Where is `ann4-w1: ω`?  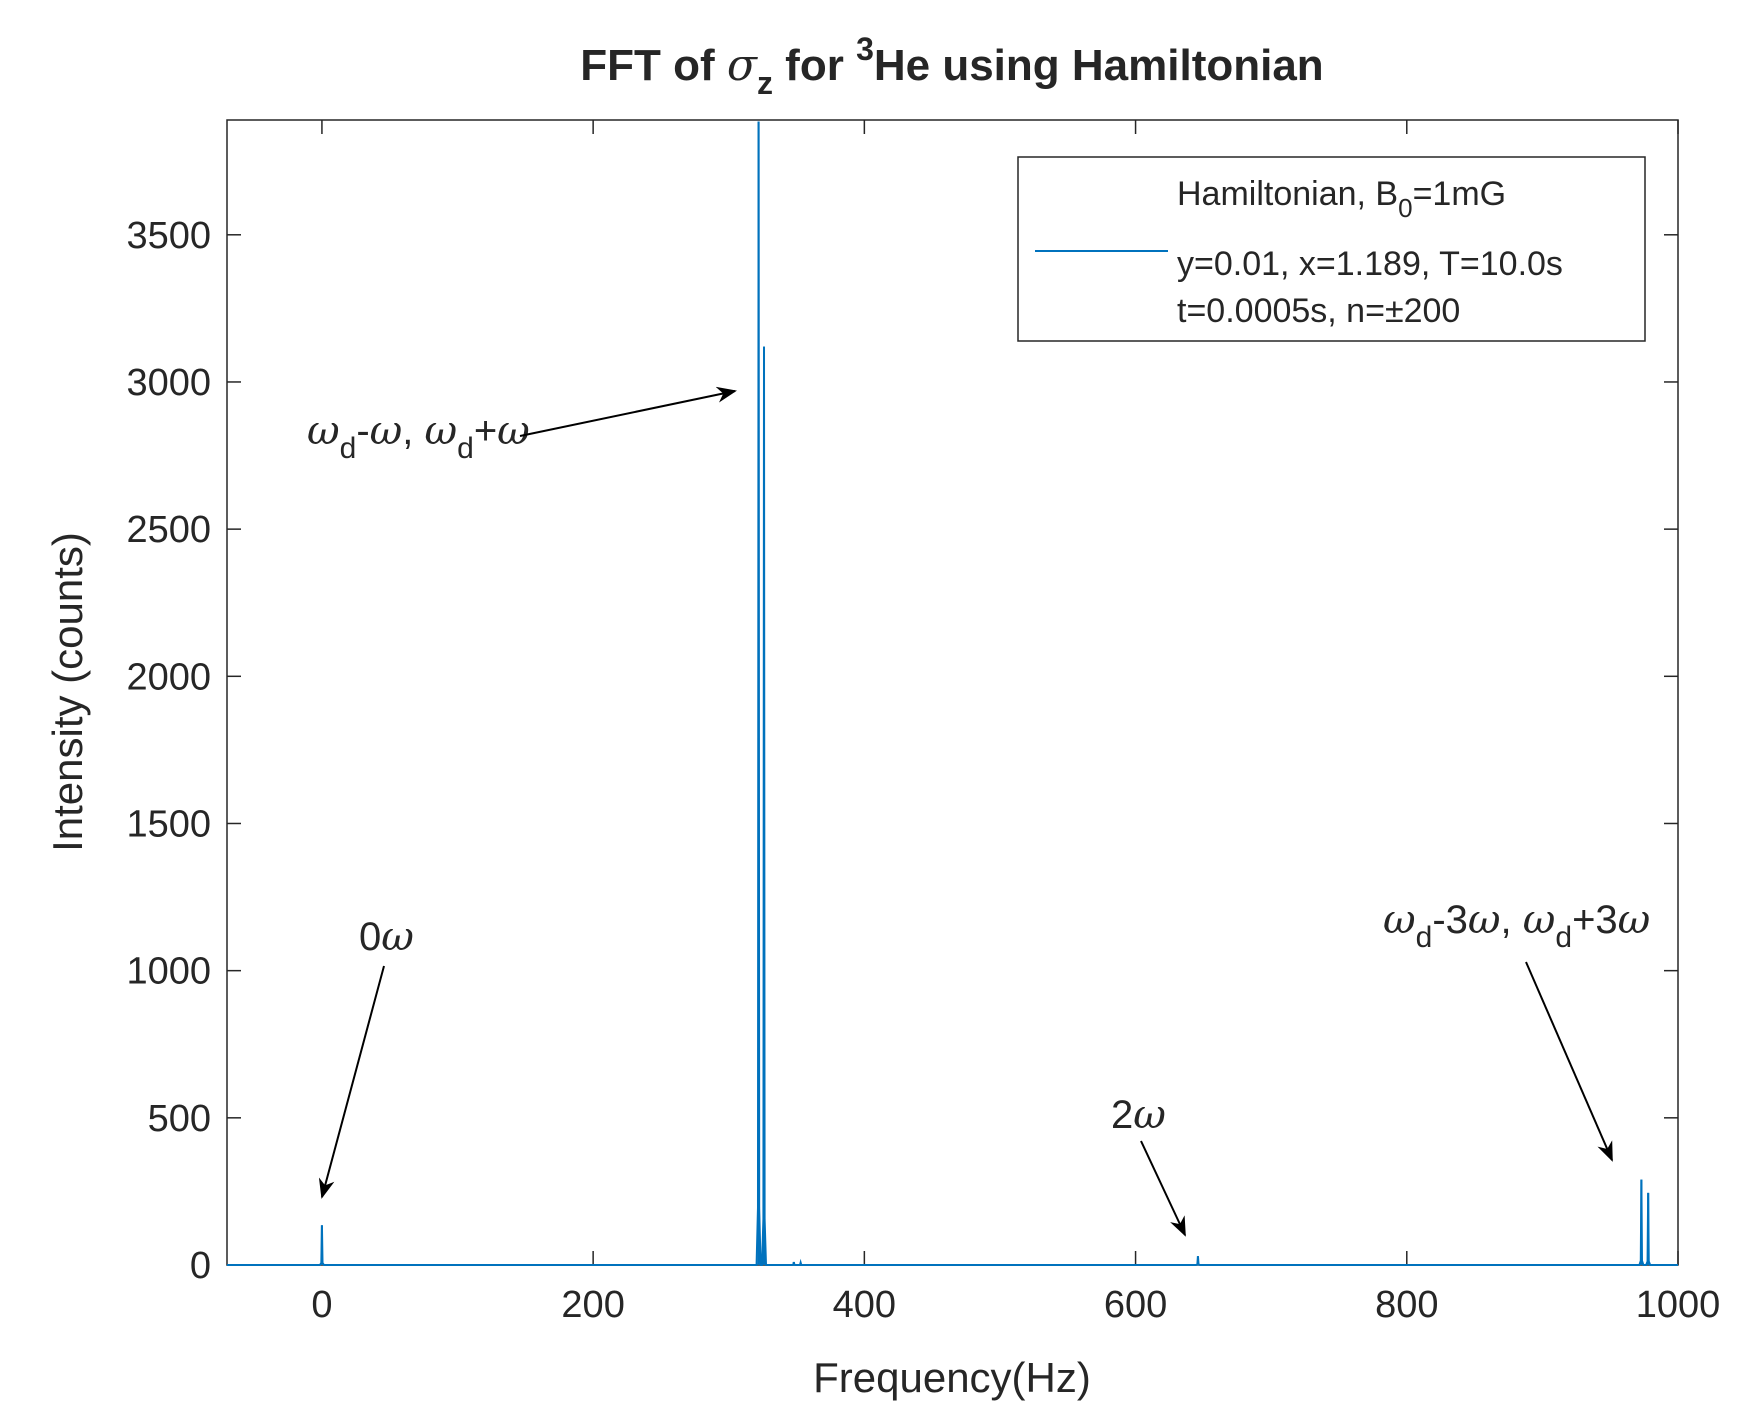
ann4-w1: ω is located at coordinates (1399, 920).